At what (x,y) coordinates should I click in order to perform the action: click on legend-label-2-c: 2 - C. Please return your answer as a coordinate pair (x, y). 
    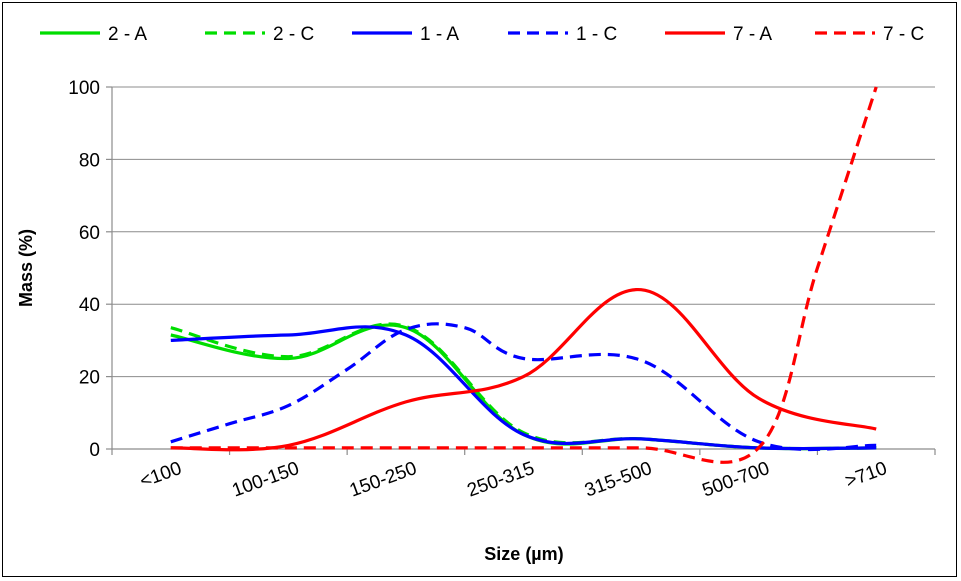
    Looking at the image, I should click on (293, 34).